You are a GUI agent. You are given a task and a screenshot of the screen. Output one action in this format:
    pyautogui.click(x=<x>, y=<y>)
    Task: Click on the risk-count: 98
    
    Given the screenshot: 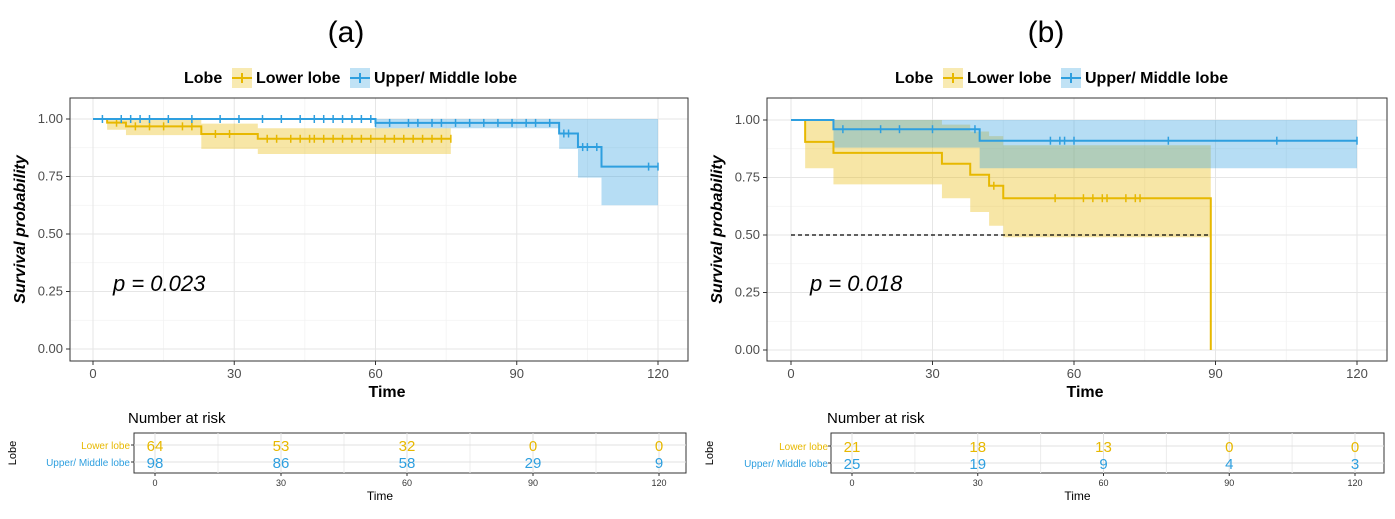 What is the action you would take?
    pyautogui.click(x=155, y=463)
    